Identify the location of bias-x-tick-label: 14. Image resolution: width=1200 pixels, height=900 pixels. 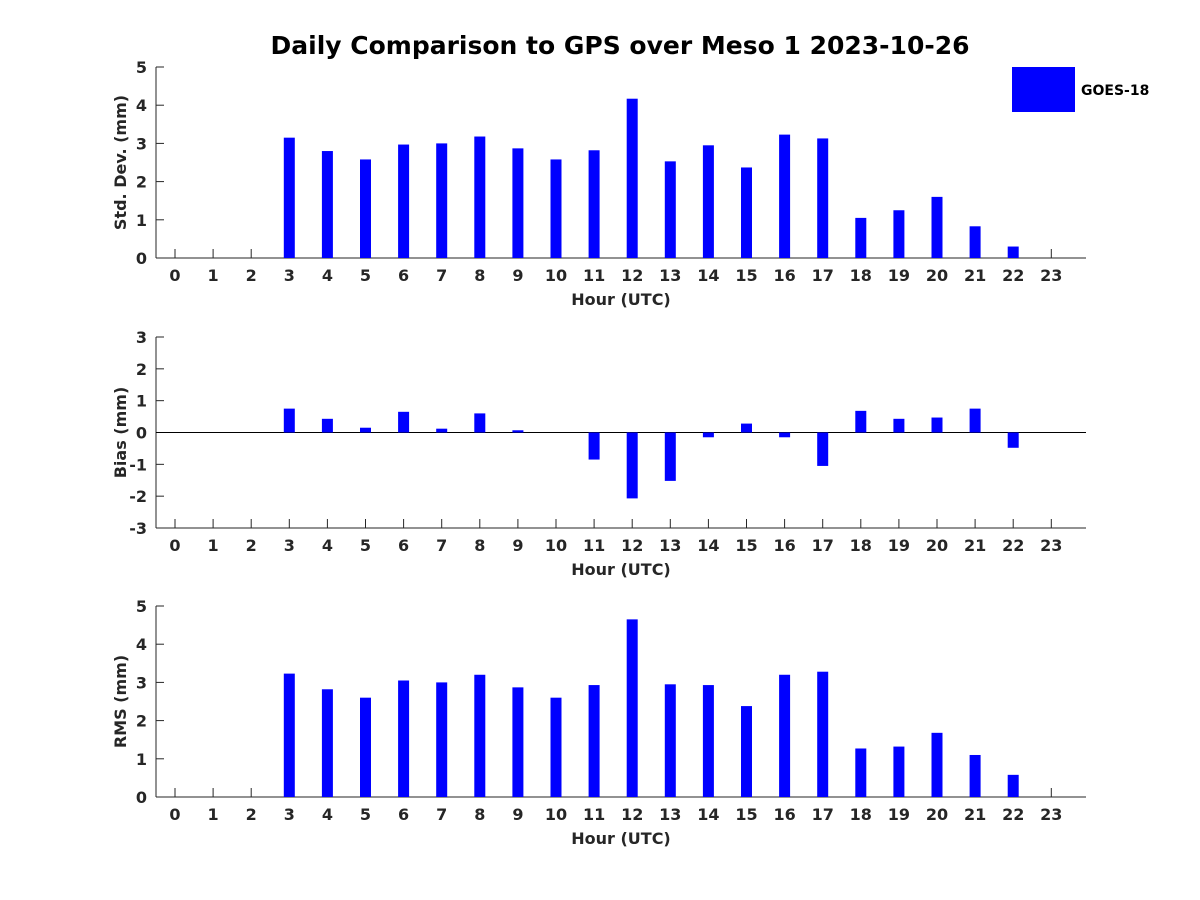
(708, 545).